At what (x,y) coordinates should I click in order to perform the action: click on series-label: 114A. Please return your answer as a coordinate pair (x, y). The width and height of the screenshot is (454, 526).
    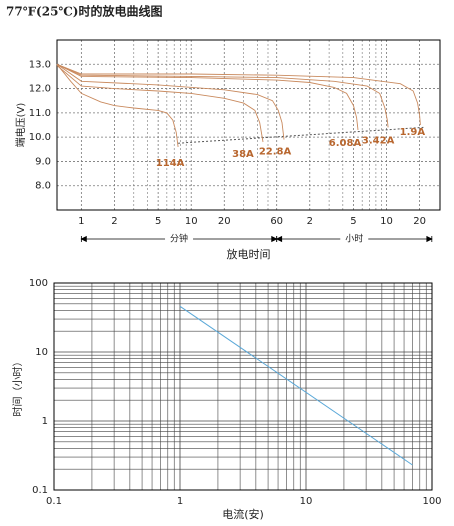
    Looking at the image, I should click on (170, 163).